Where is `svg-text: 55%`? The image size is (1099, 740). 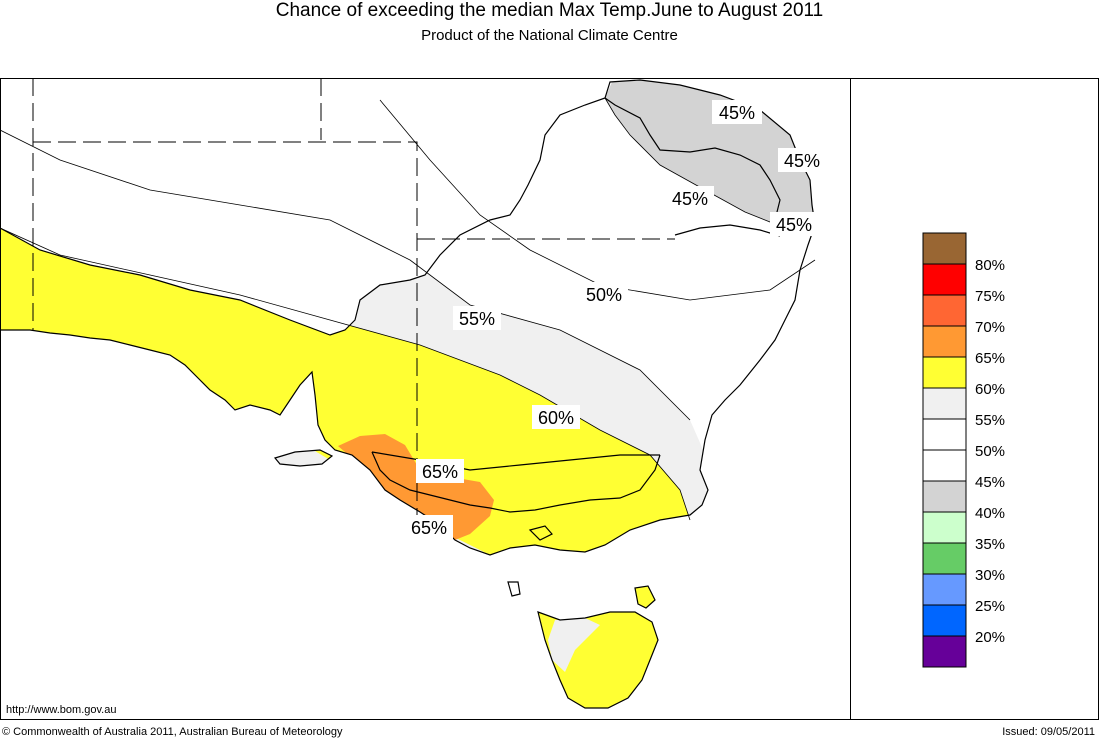
svg-text: 55% is located at coordinates (477, 319).